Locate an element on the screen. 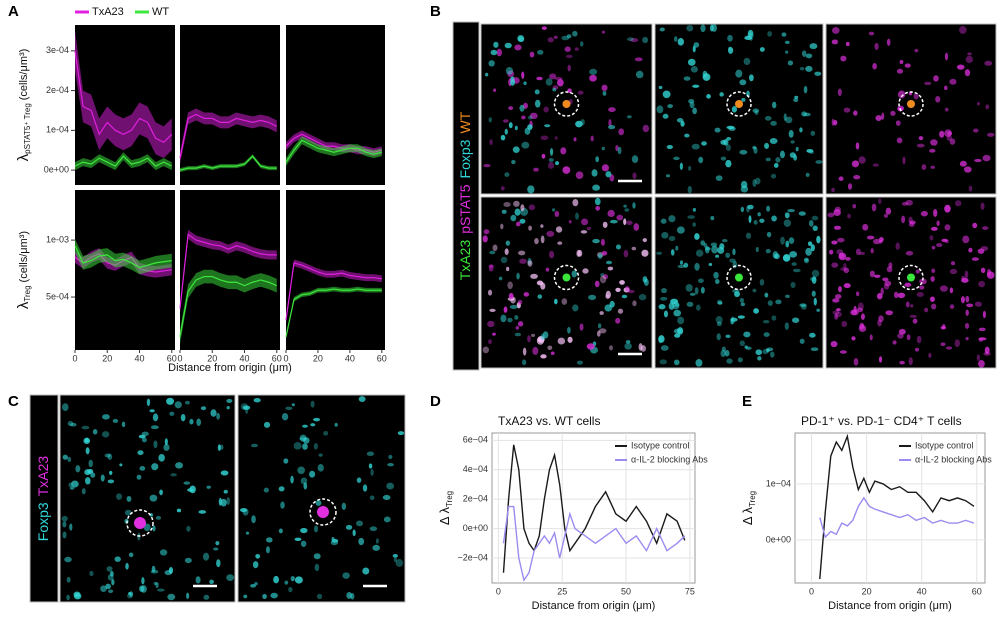  target-cell is located at coordinates (140, 523).